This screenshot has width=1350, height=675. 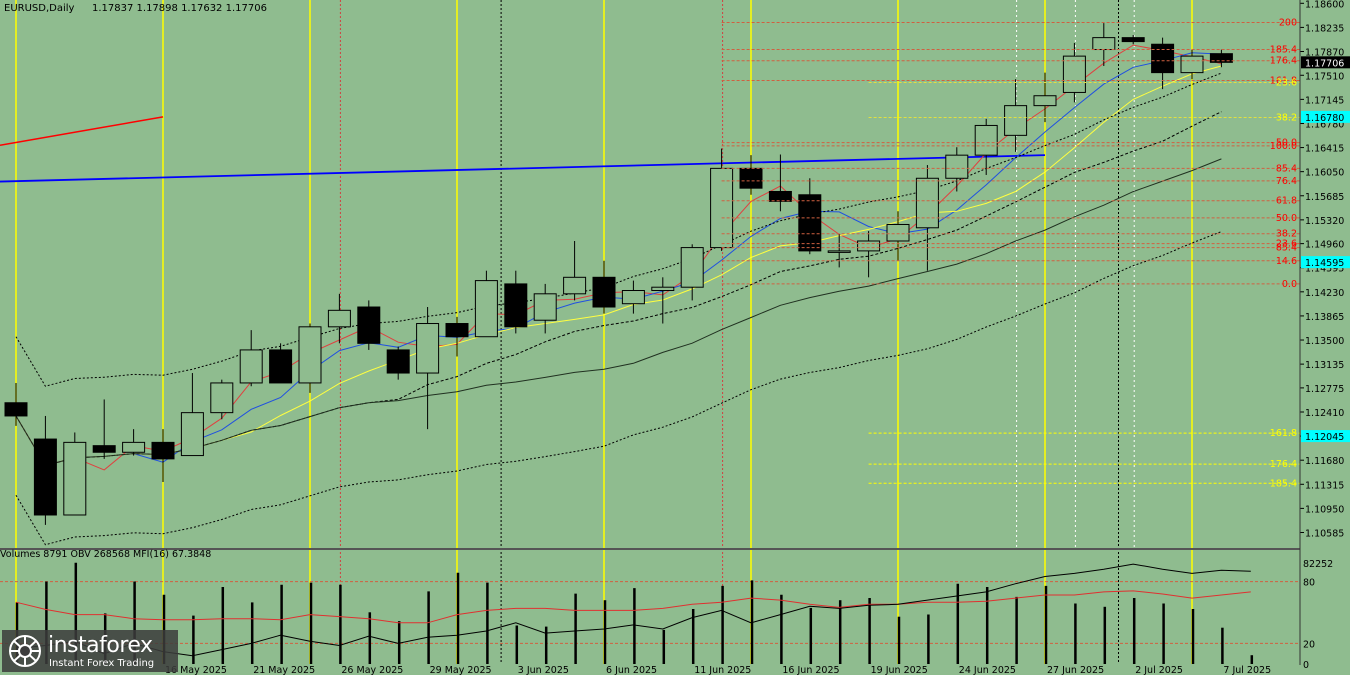 What do you see at coordinates (810, 670) in the screenshot?
I see `date-axis-label: 16 Jun 2025` at bounding box center [810, 670].